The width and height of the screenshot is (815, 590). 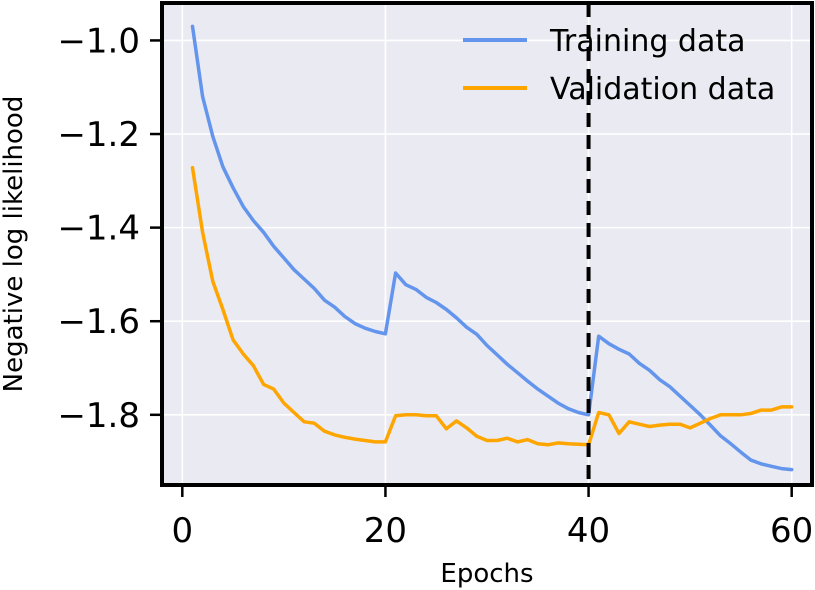 What do you see at coordinates (647, 41) in the screenshot?
I see `legend-label: Training data` at bounding box center [647, 41].